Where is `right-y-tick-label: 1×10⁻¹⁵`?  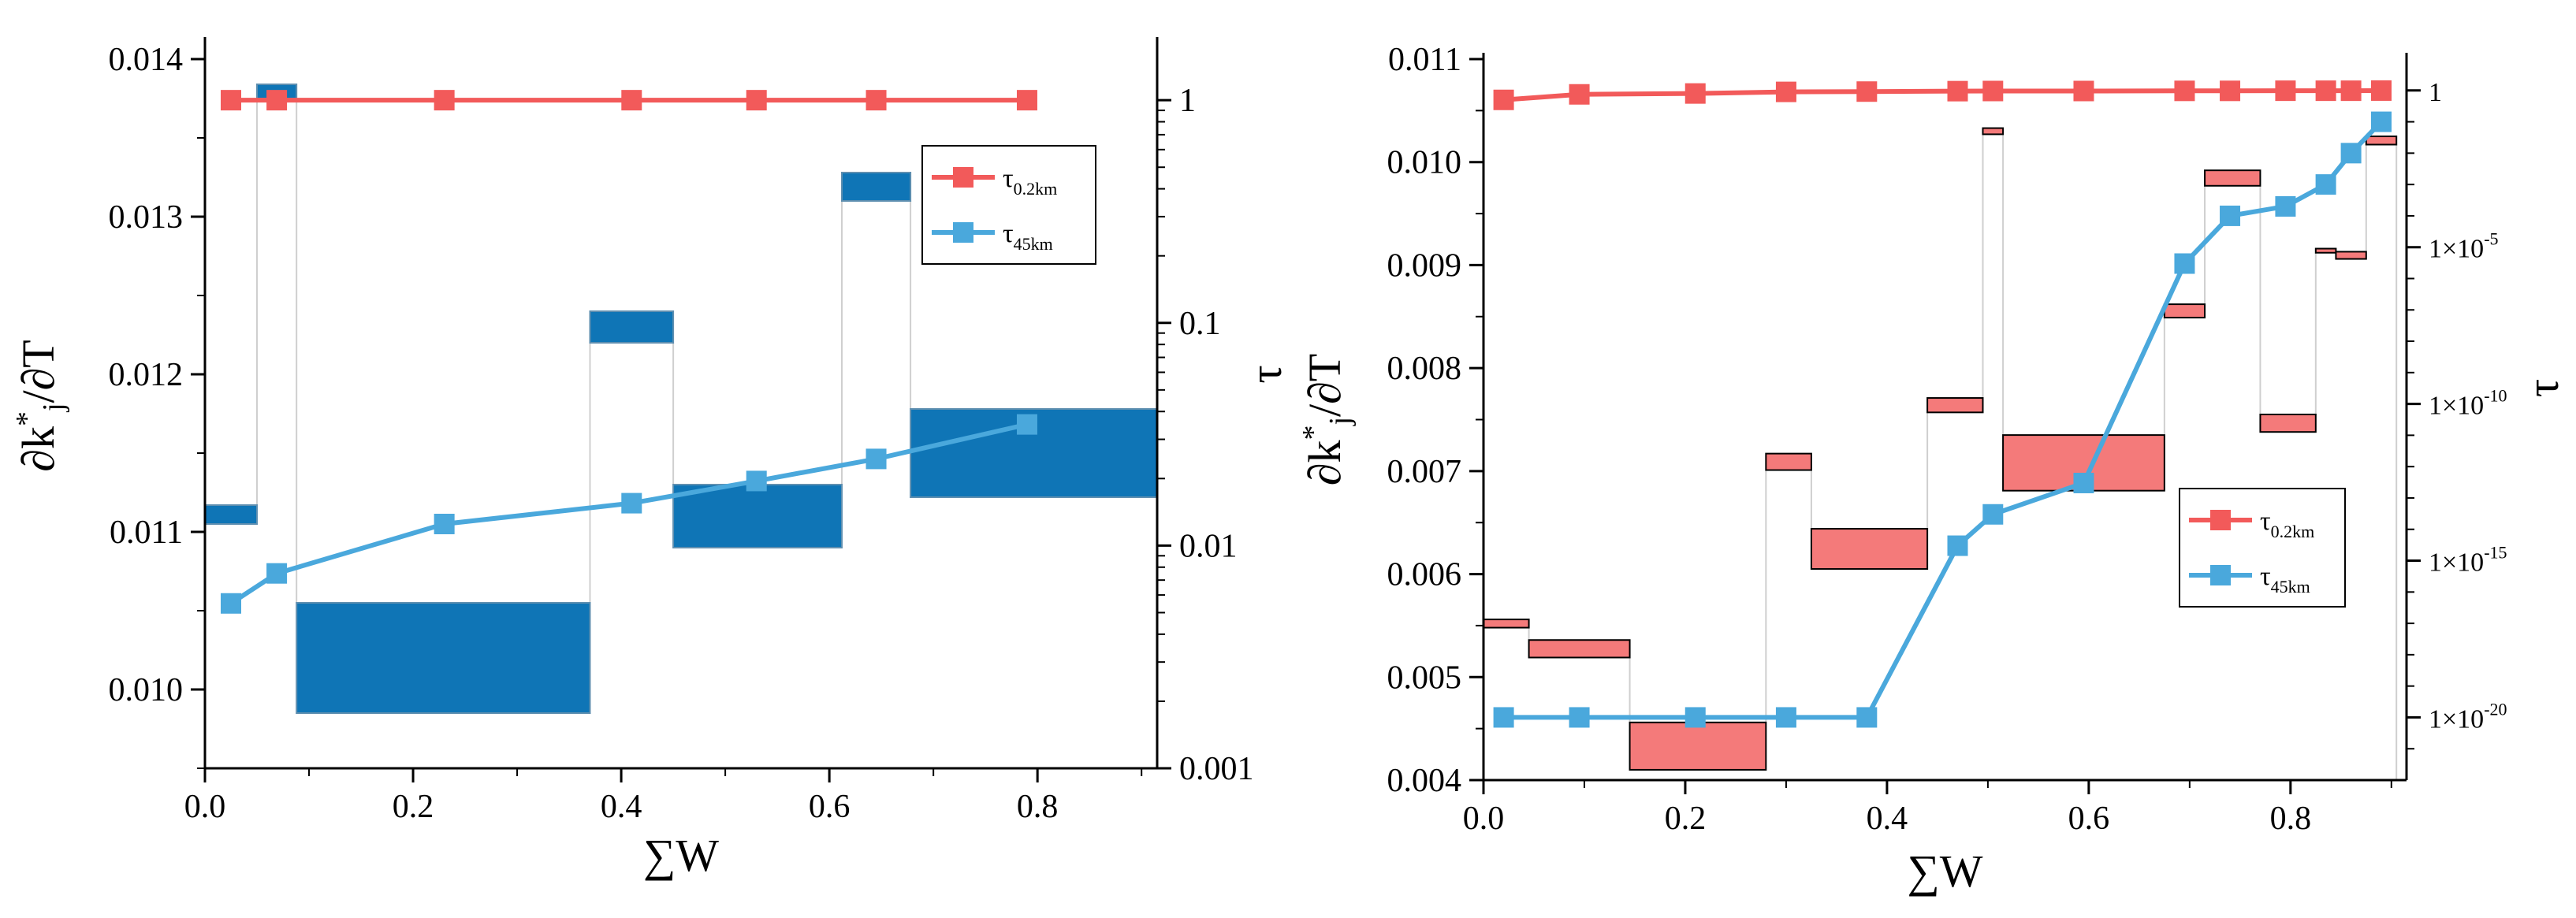
right-y-tick-label: 1×10⁻¹⁵ is located at coordinates (2468, 560).